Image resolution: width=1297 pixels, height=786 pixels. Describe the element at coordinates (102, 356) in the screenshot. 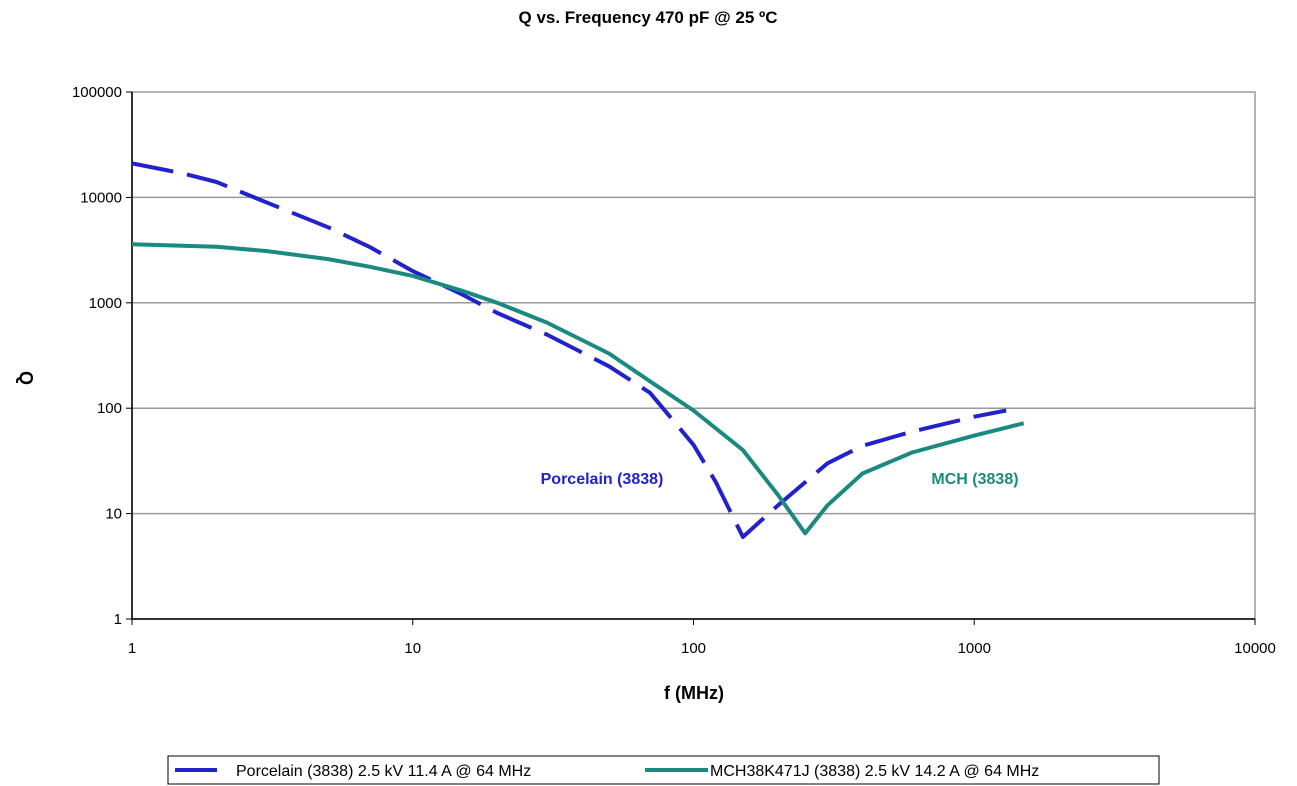

I see `y-axis: 1 10 100 1000 10000 100000` at that location.